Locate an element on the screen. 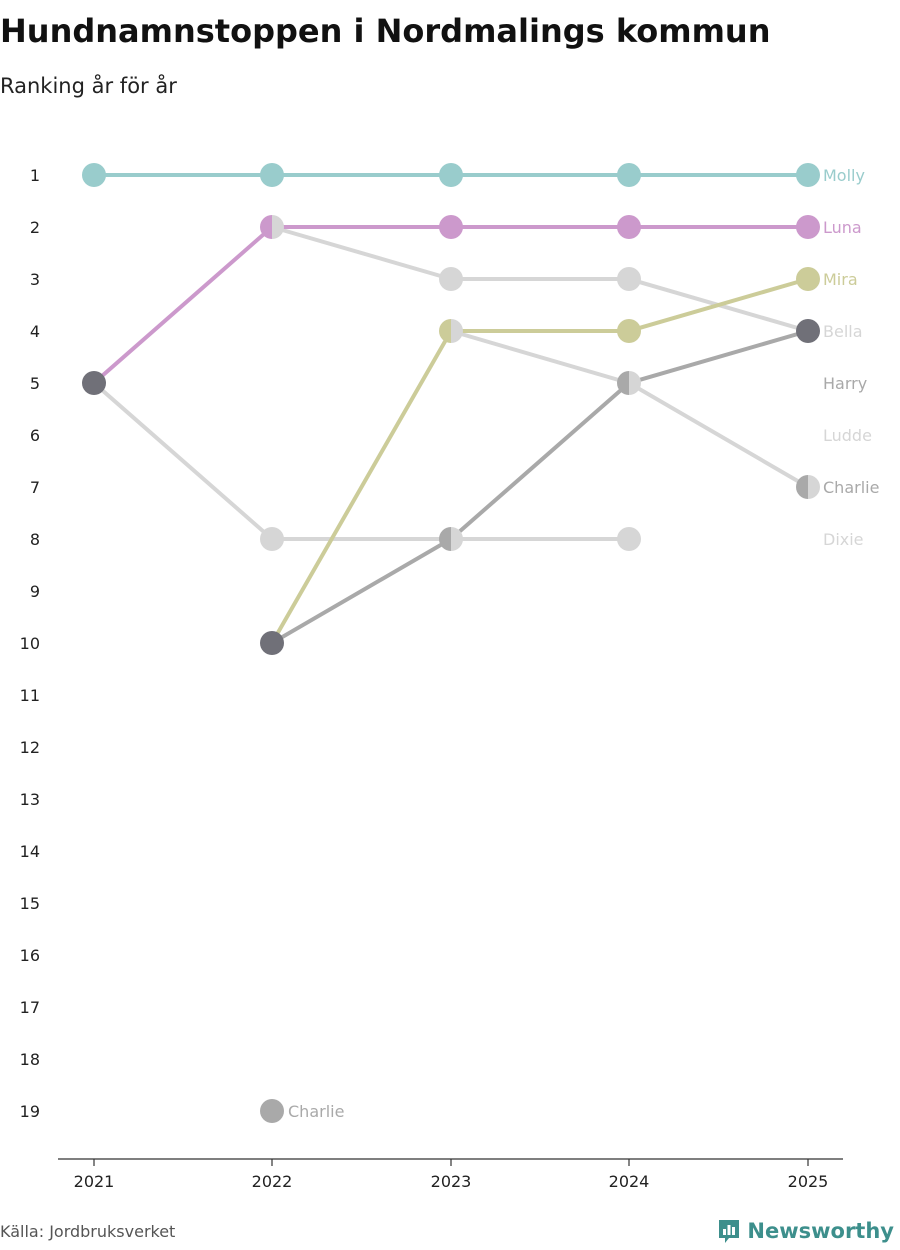  y-tick-label: 19 is located at coordinates (30, 1111).